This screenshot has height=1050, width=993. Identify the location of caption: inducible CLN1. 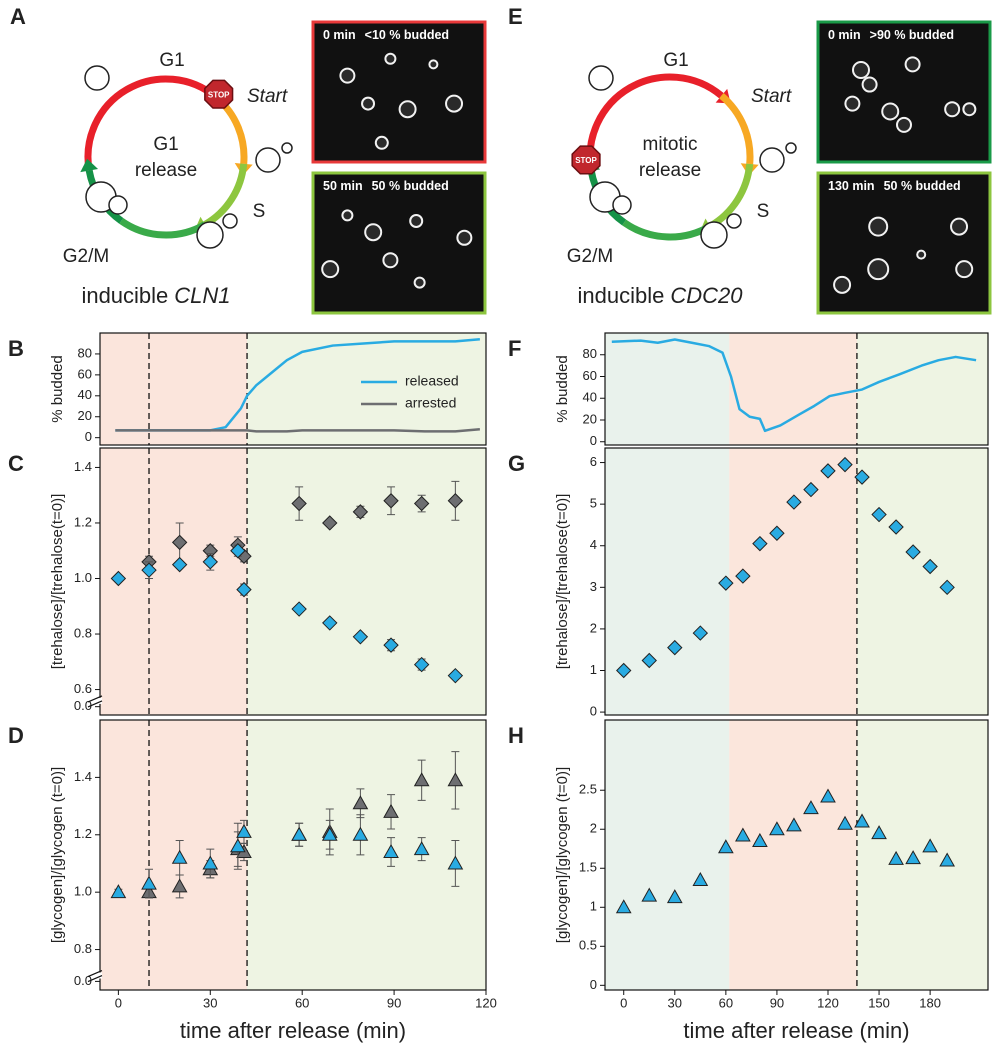
(155, 295).